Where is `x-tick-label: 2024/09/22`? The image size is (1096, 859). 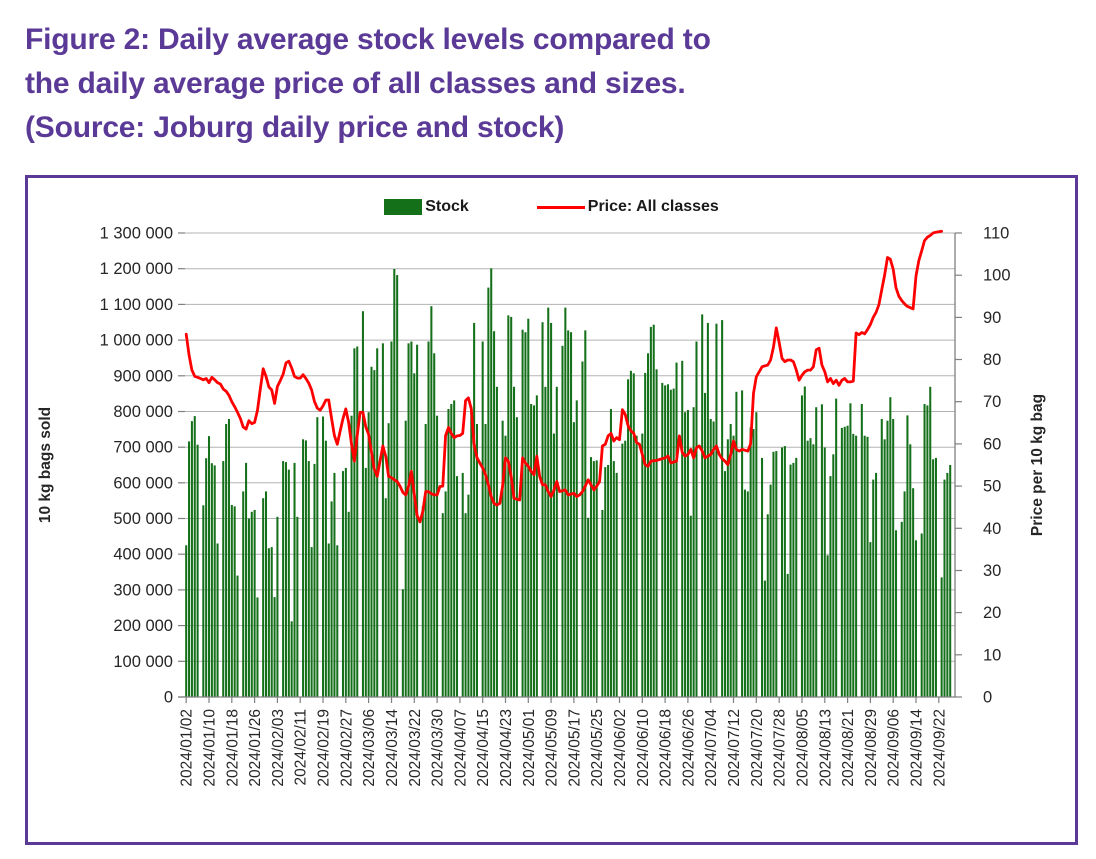
x-tick-label: 2024/09/22 is located at coordinates (939, 748).